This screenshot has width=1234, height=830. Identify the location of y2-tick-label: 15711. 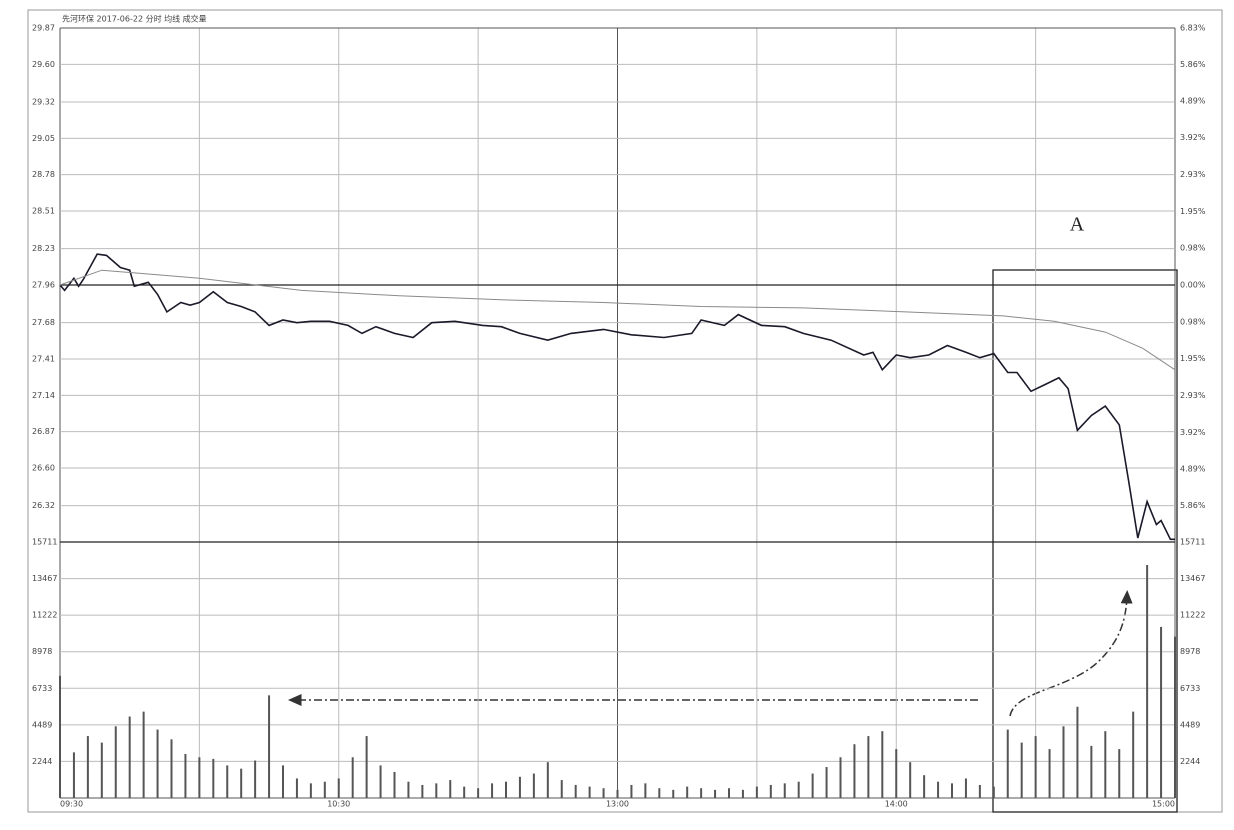
(1192, 542).